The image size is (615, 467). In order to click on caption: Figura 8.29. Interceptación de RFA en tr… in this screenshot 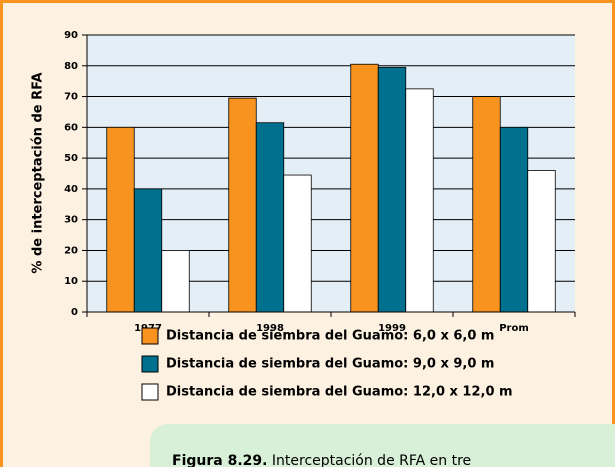, I will do `click(321, 460)`.